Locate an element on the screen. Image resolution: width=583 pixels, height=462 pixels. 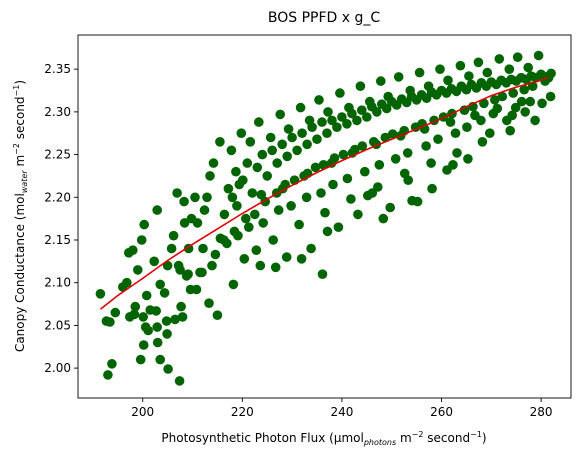
x-tick-label: 200 is located at coordinates (142, 412).